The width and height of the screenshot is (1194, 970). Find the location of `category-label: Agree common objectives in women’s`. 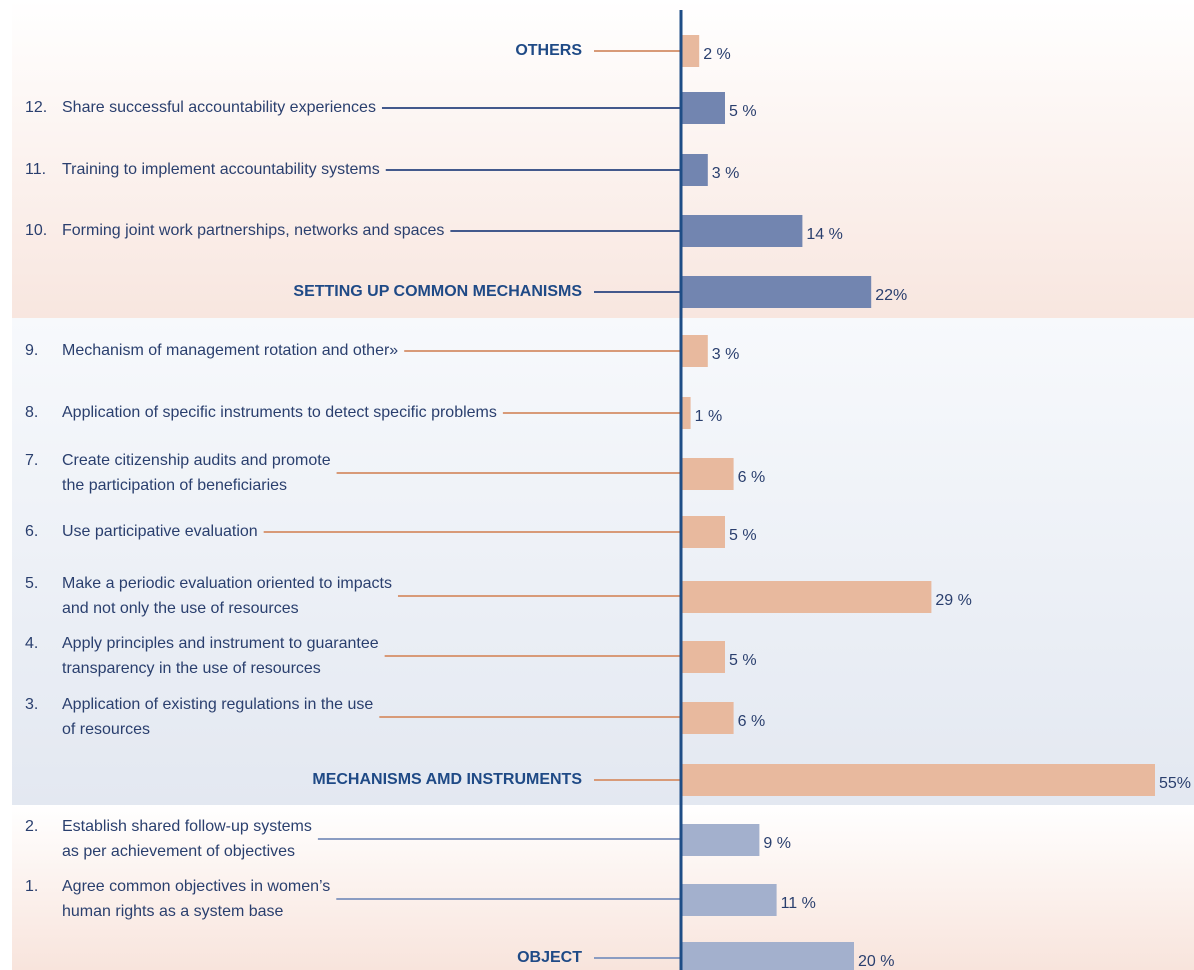

category-label: Agree common objectives in women’s is located at coordinates (196, 886).